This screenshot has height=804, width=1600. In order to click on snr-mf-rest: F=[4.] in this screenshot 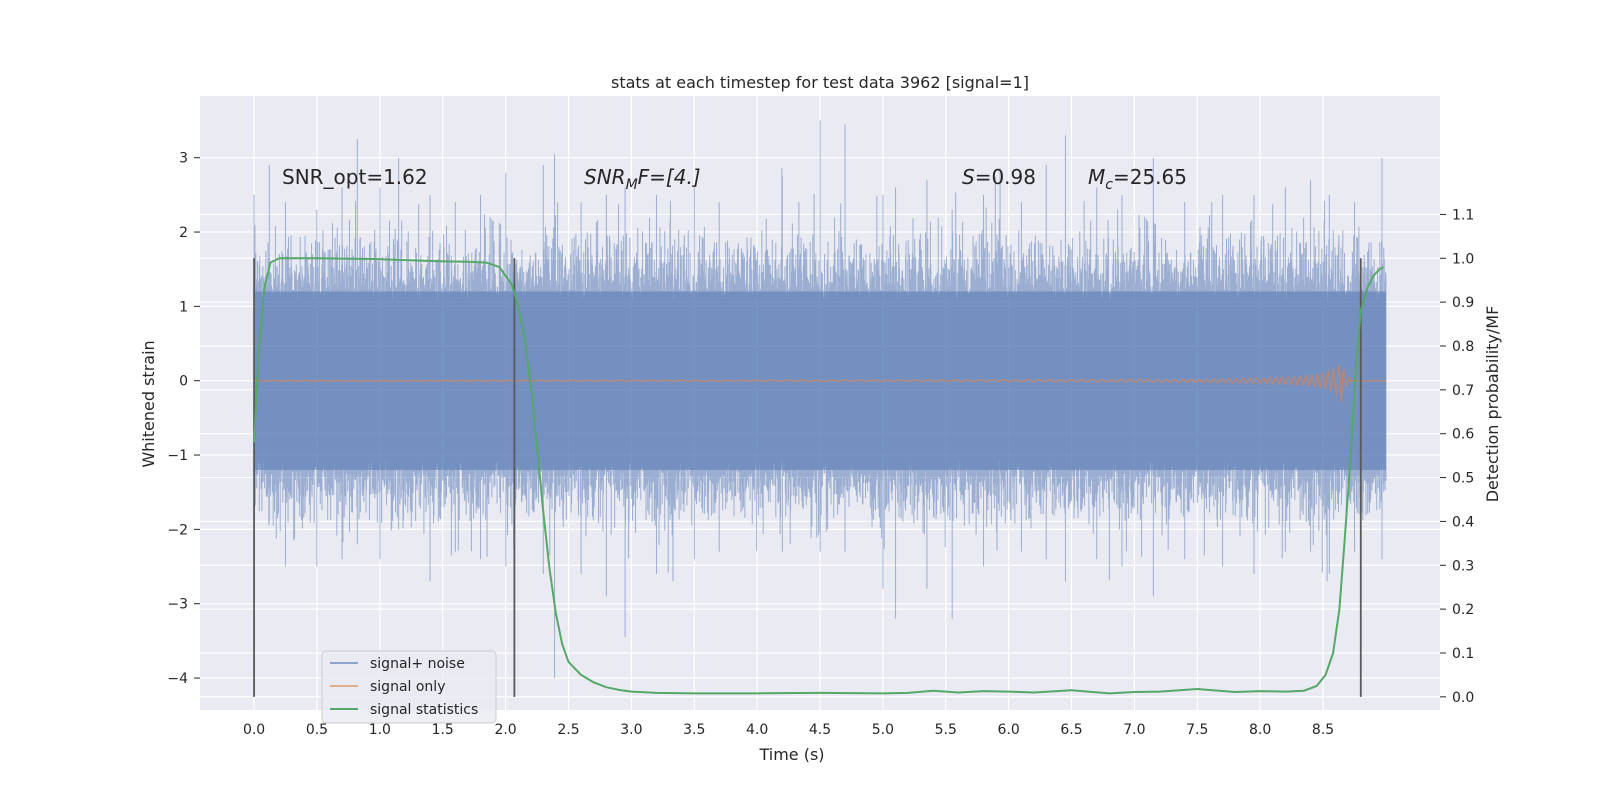, I will do `click(669, 177)`.